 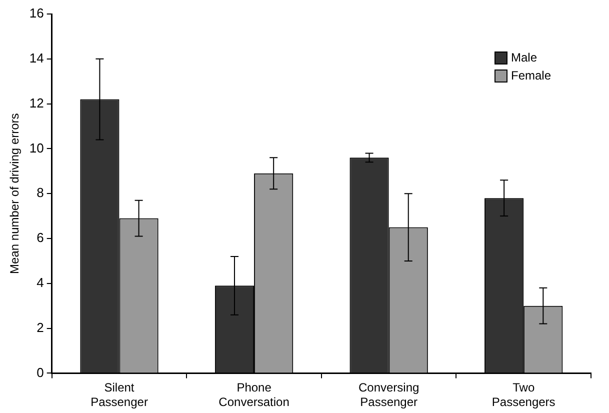 I want to click on y-tick-label: 4, so click(x=40, y=282).